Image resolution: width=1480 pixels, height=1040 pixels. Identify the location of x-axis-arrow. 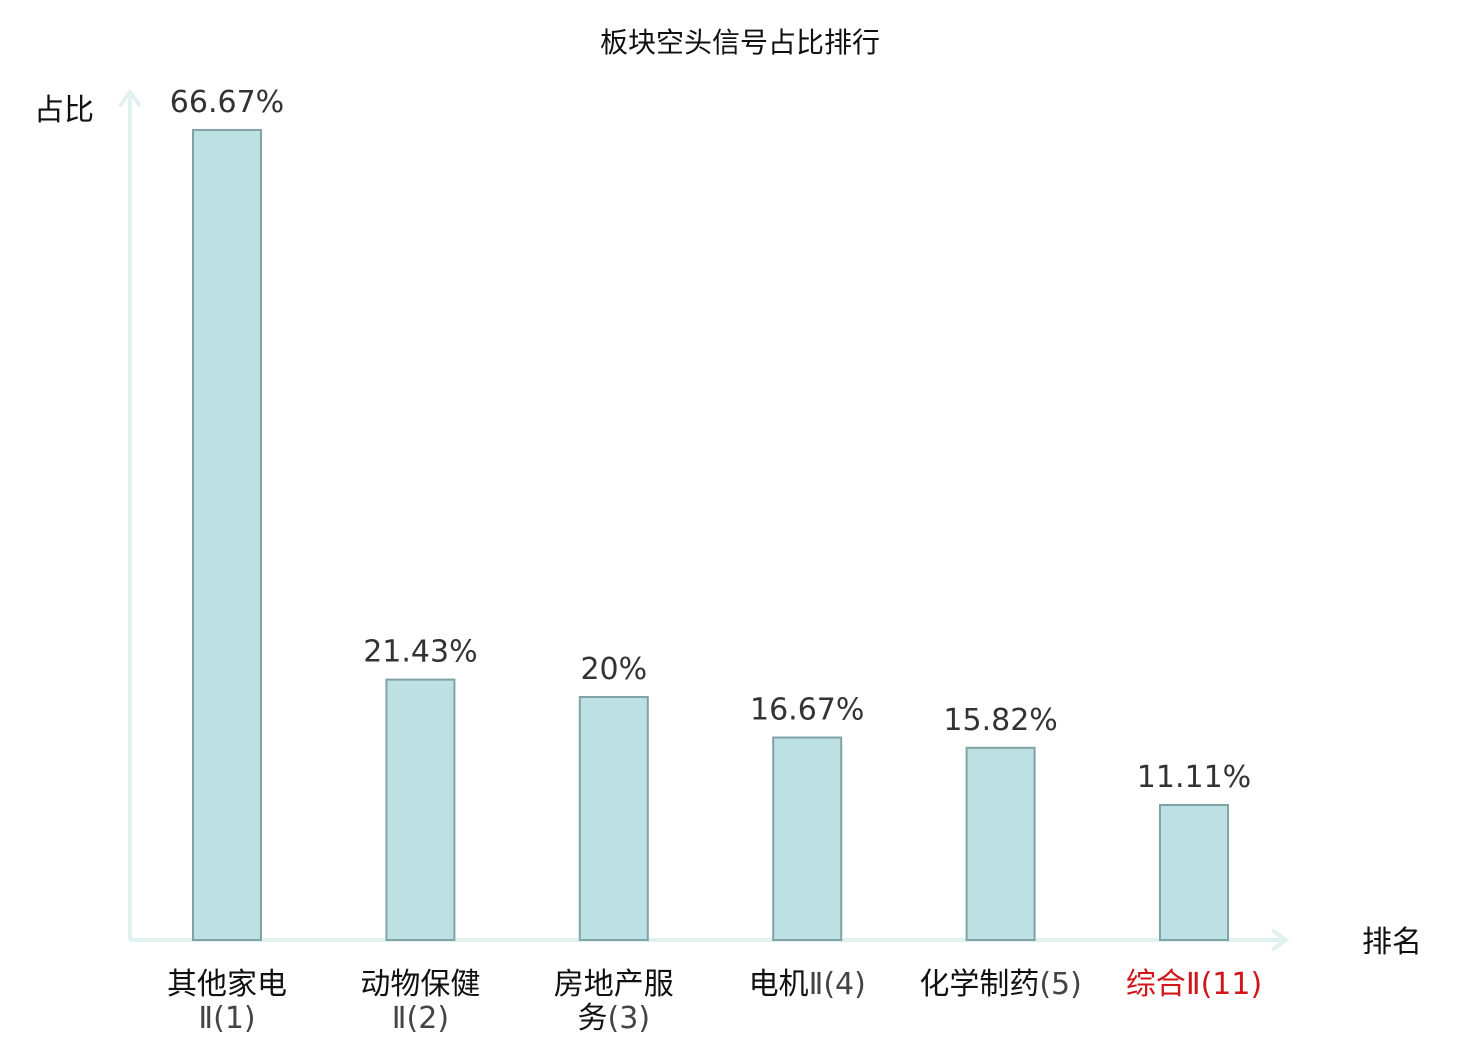
(1280, 940).